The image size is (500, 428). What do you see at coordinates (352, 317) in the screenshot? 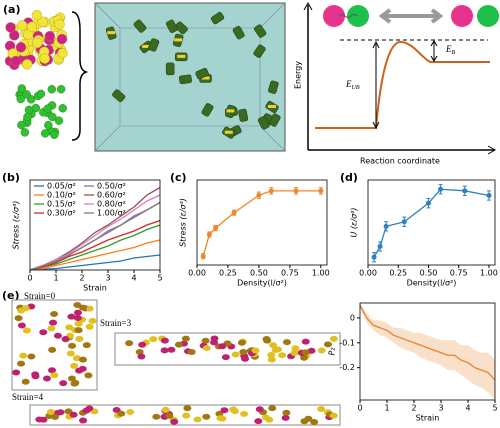
I see `y-tick-label: 0` at bounding box center [352, 317].